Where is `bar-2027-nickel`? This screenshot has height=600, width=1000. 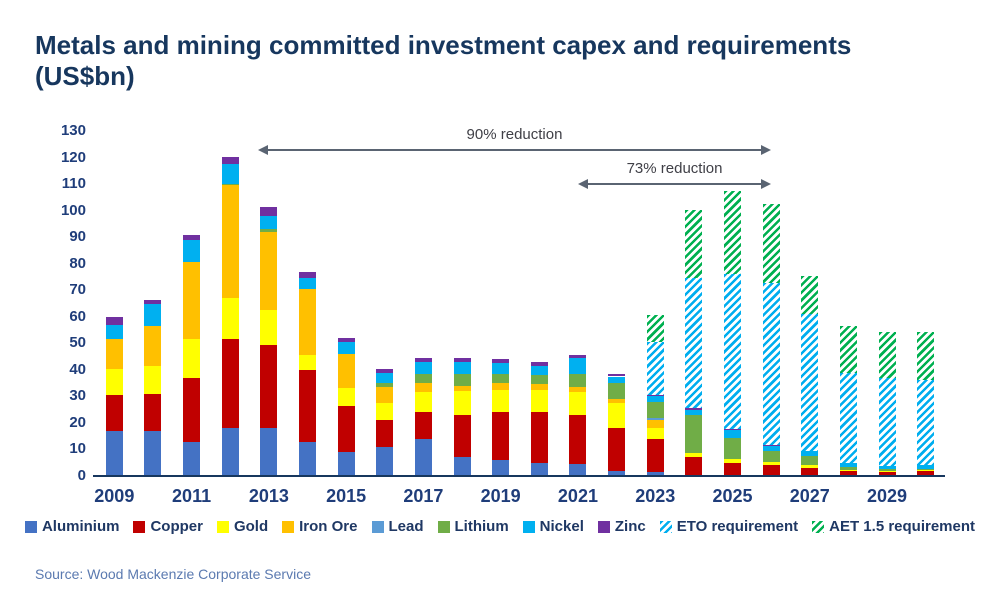 bar-2027-nickel is located at coordinates (810, 453).